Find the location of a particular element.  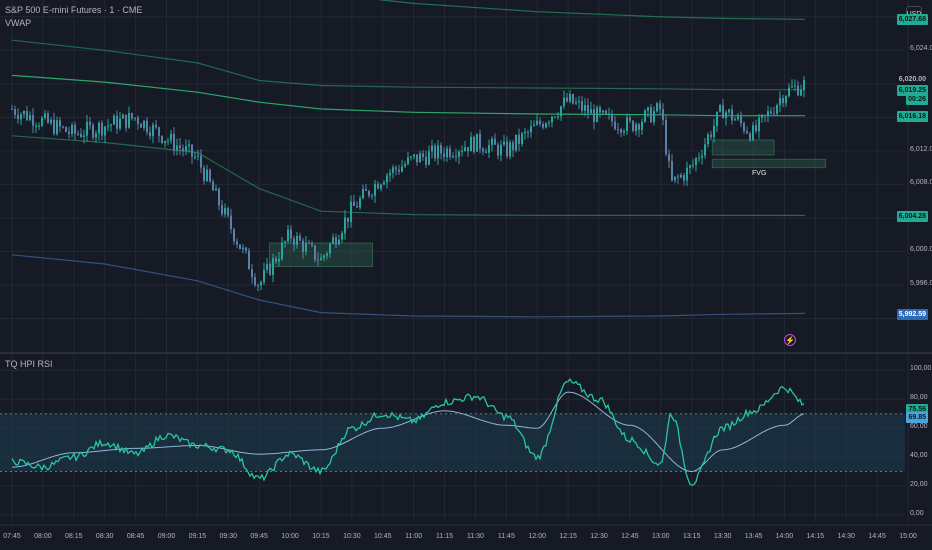

price-tag: 6,027.68 is located at coordinates (912, 20).